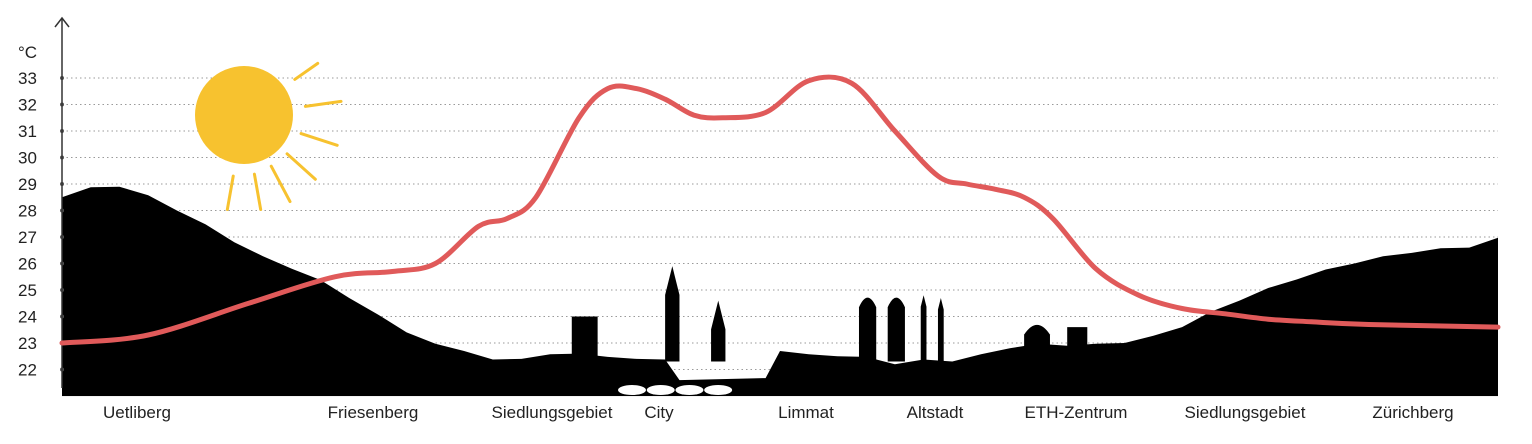 The image size is (1532, 444). Describe the element at coordinates (44, 202) in the screenshot. I see `y-axis: 22 23 24 25 26 27 28 29 30 31 32 33` at that location.